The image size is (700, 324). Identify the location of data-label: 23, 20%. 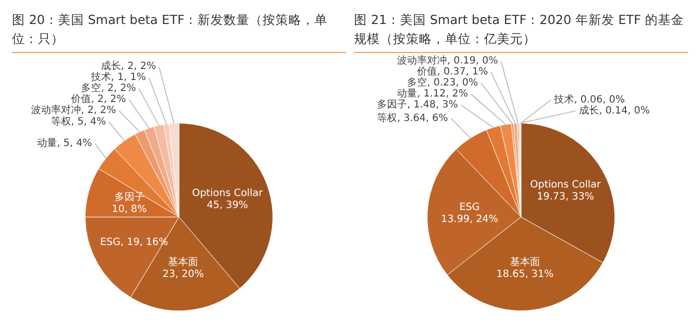
(183, 274).